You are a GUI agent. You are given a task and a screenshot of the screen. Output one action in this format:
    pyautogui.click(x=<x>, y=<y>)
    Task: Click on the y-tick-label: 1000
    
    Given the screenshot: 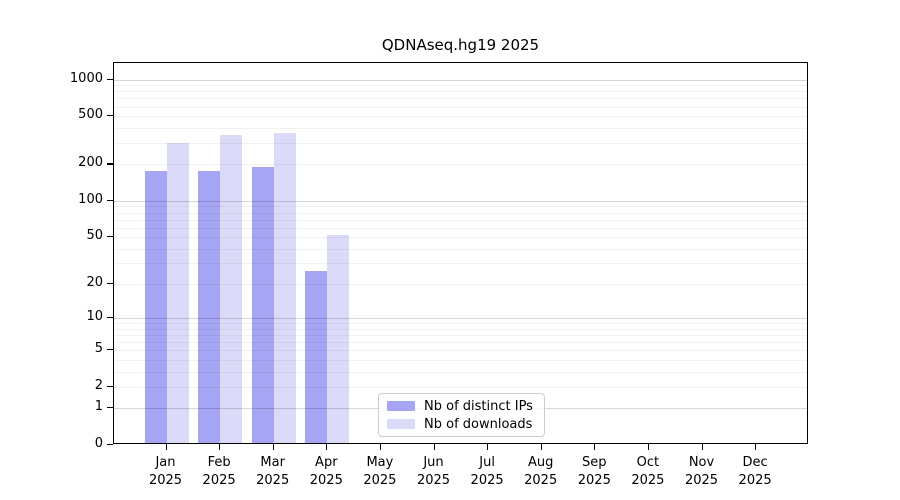 What is the action you would take?
    pyautogui.click(x=86, y=78)
    